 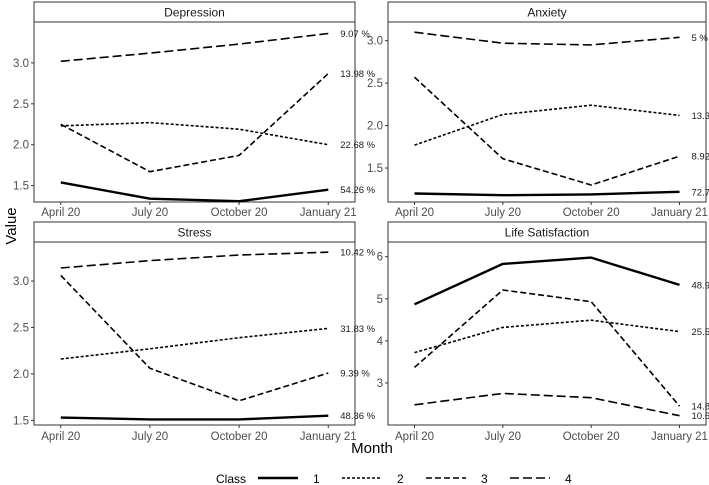 I want to click on y-tick-label-stress: 2.5, so click(x=21, y=328).